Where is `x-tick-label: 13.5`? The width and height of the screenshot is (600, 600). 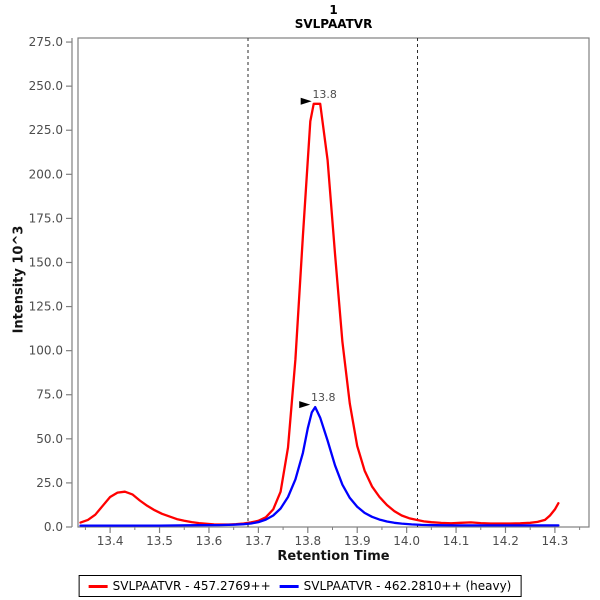 x-tick-label: 13.5 is located at coordinates (159, 541).